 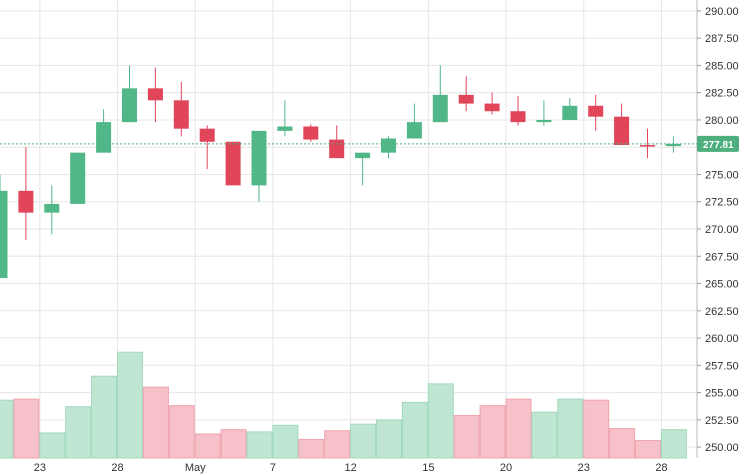 I want to click on x-axis: 23 28 May 7 12 15 20 23 28, so click(x=351, y=468).